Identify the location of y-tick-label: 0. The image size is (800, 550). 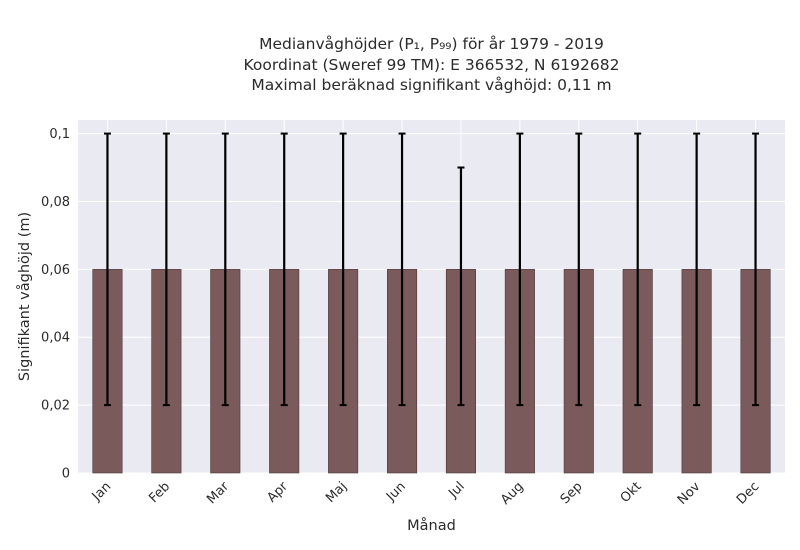
(66, 474).